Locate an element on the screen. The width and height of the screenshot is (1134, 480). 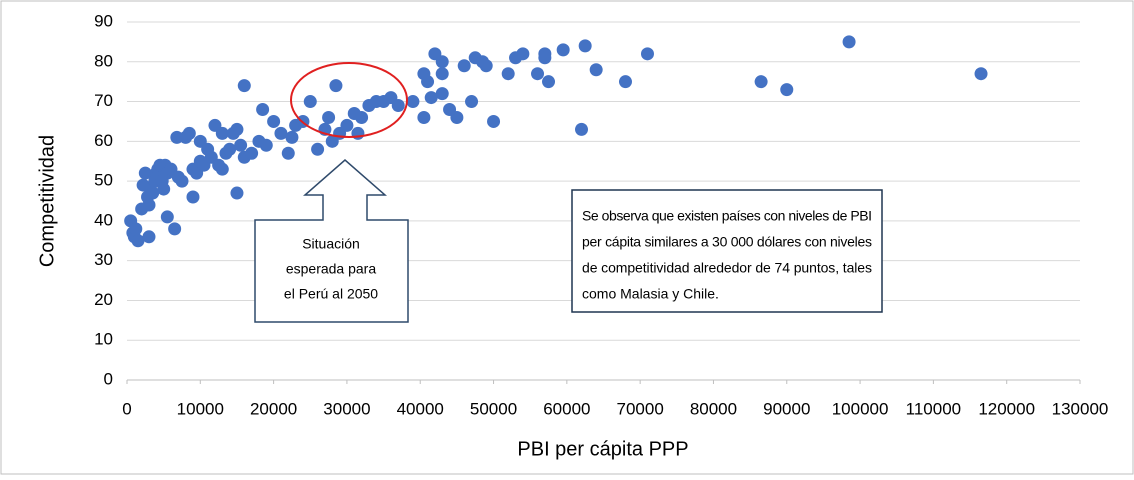
y-tick-label: 0 is located at coordinates (108, 378).